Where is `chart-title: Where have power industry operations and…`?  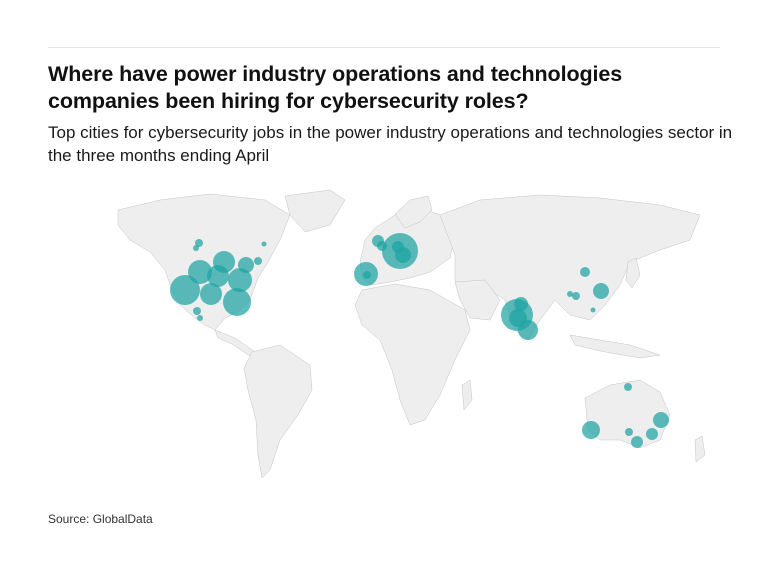 chart-title: Where have power industry operations and… is located at coordinates (335, 87).